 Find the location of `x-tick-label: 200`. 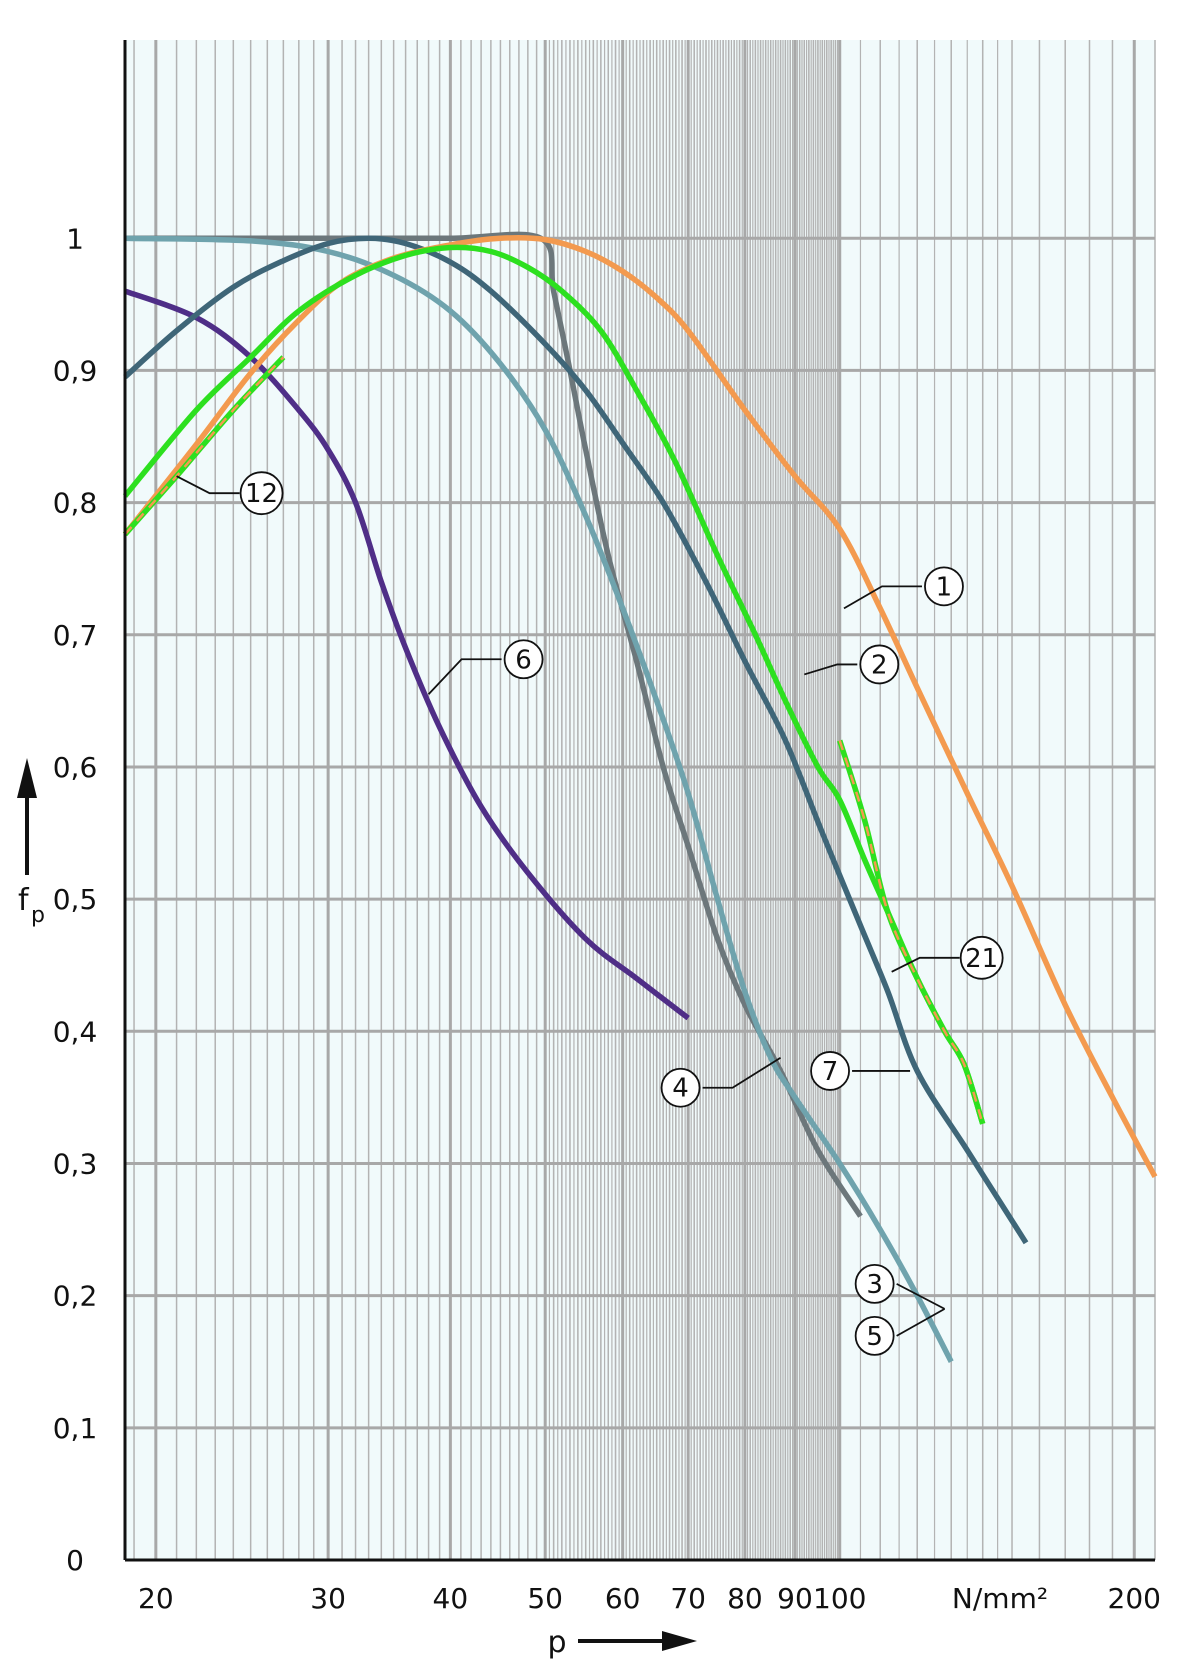

x-tick-label: 200 is located at coordinates (1134, 1598).